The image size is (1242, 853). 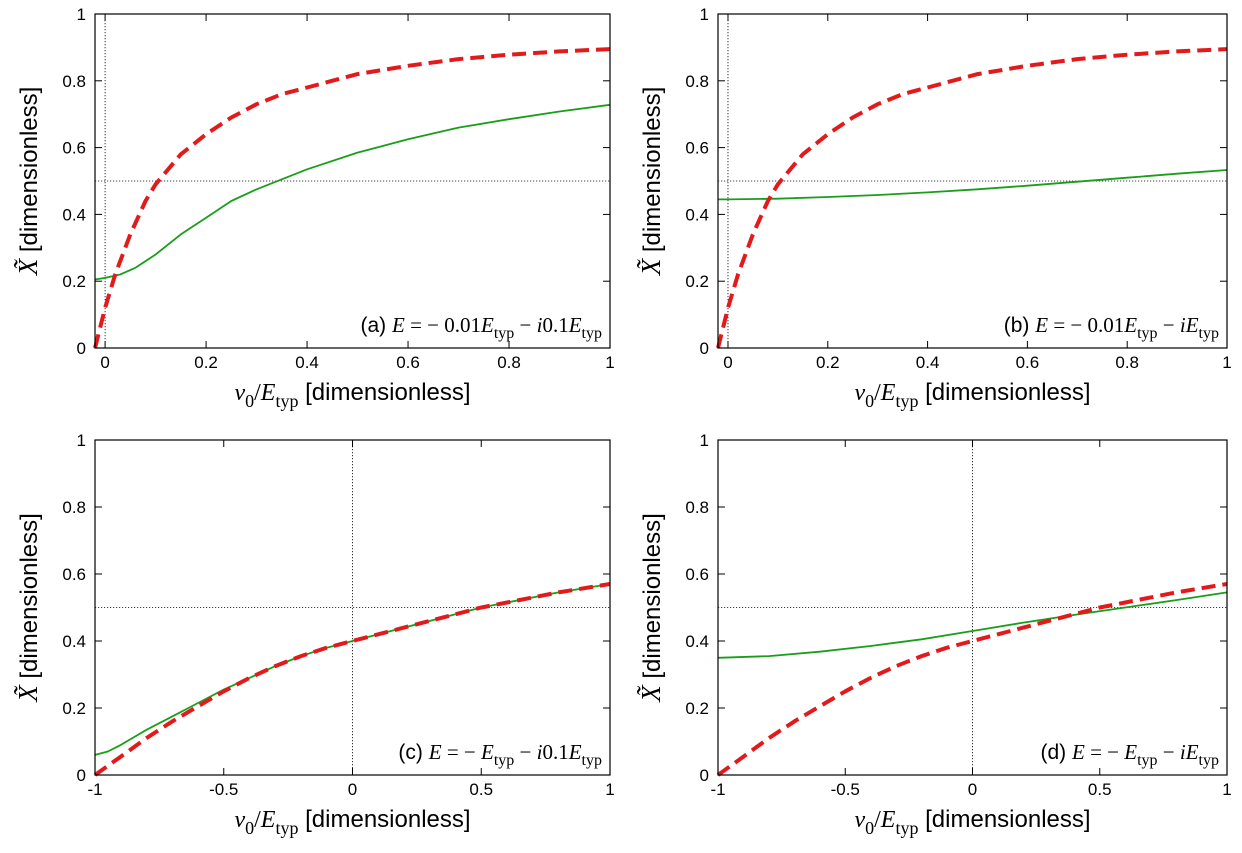 What do you see at coordinates (500, 754) in the screenshot?
I see `panel-annotation: (c) E = − Etyp​ − i0.1Etyp​` at bounding box center [500, 754].